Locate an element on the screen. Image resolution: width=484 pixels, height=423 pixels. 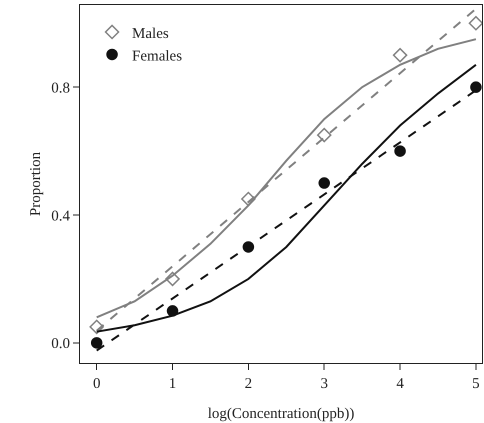
y-tick-label: 0.8 is located at coordinates (60, 88).